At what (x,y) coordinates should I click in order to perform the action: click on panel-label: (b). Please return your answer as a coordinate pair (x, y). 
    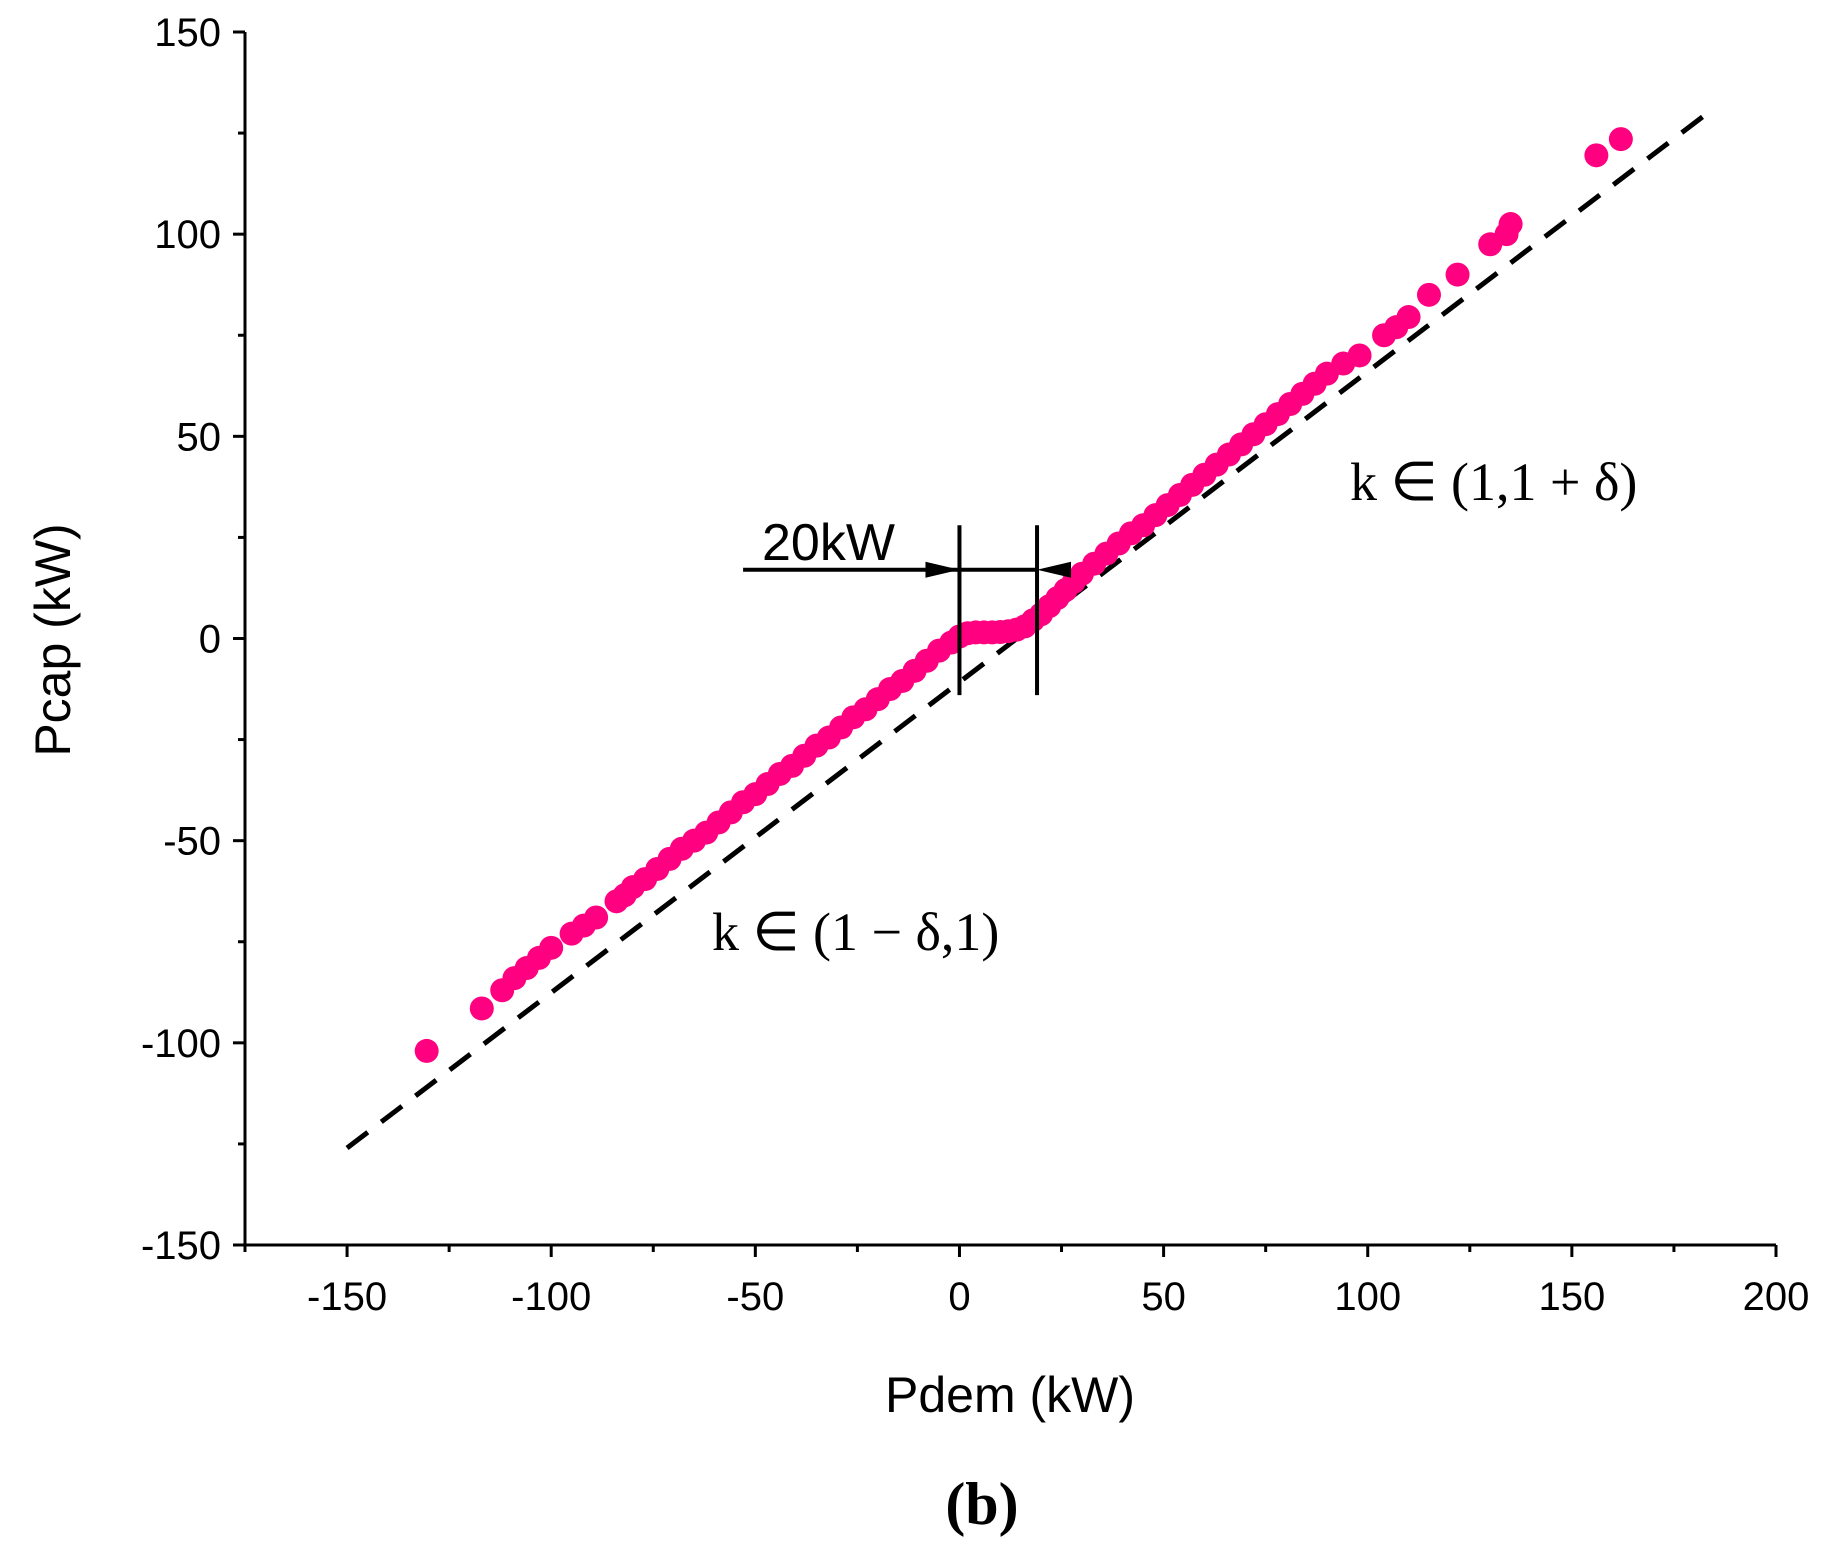
    Looking at the image, I should click on (981, 1504).